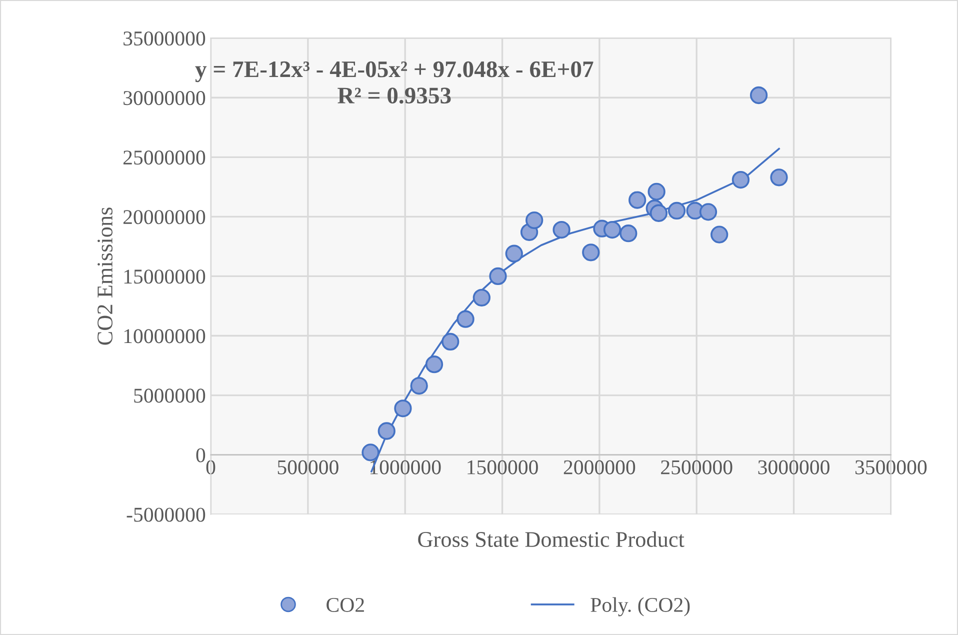 The image size is (958, 635). Describe the element at coordinates (891, 467) in the screenshot. I see `x-tick-label: 3500000` at that location.